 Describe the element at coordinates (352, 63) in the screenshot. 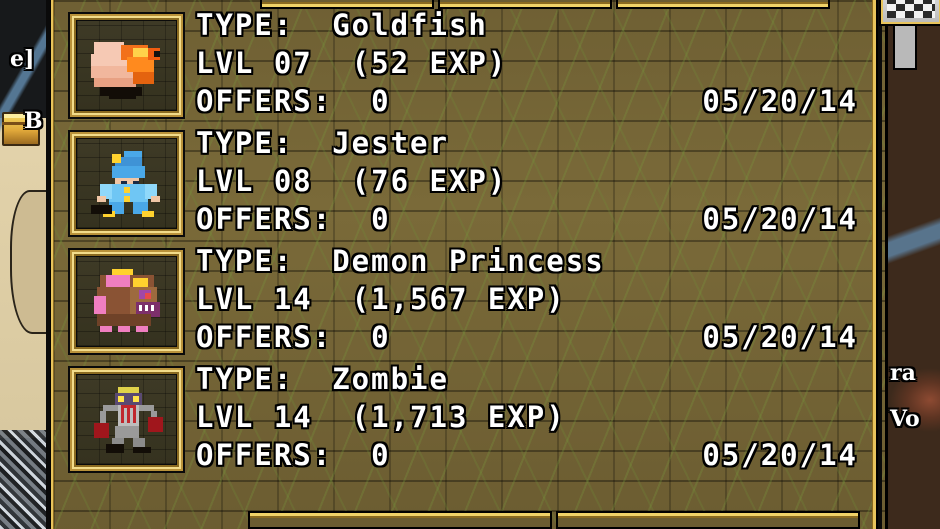

I see `level-line: LVL 07 (52 EXP)` at that location.